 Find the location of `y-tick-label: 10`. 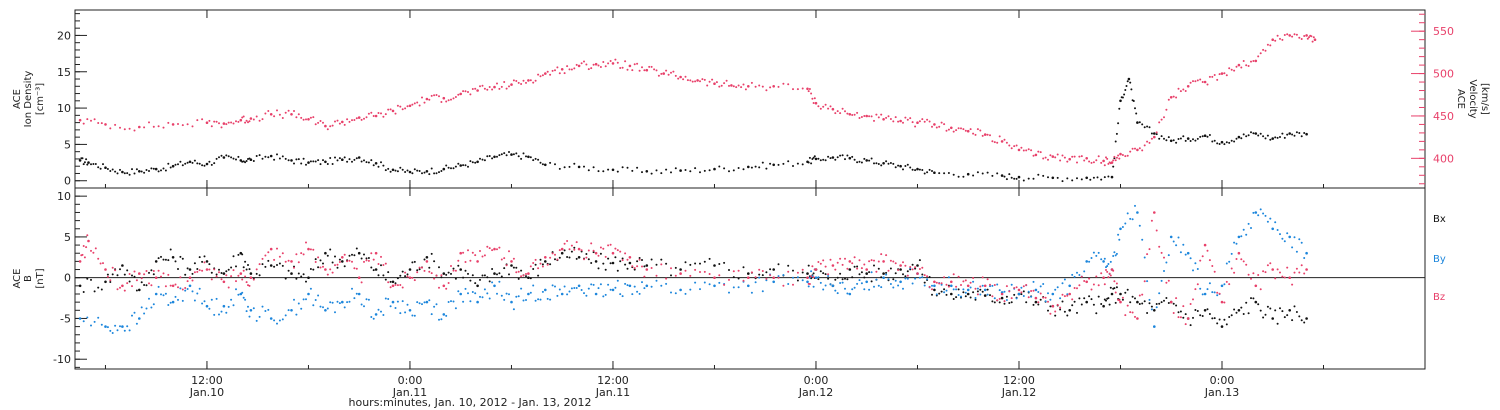

y-tick-label: 10 is located at coordinates (64, 196).